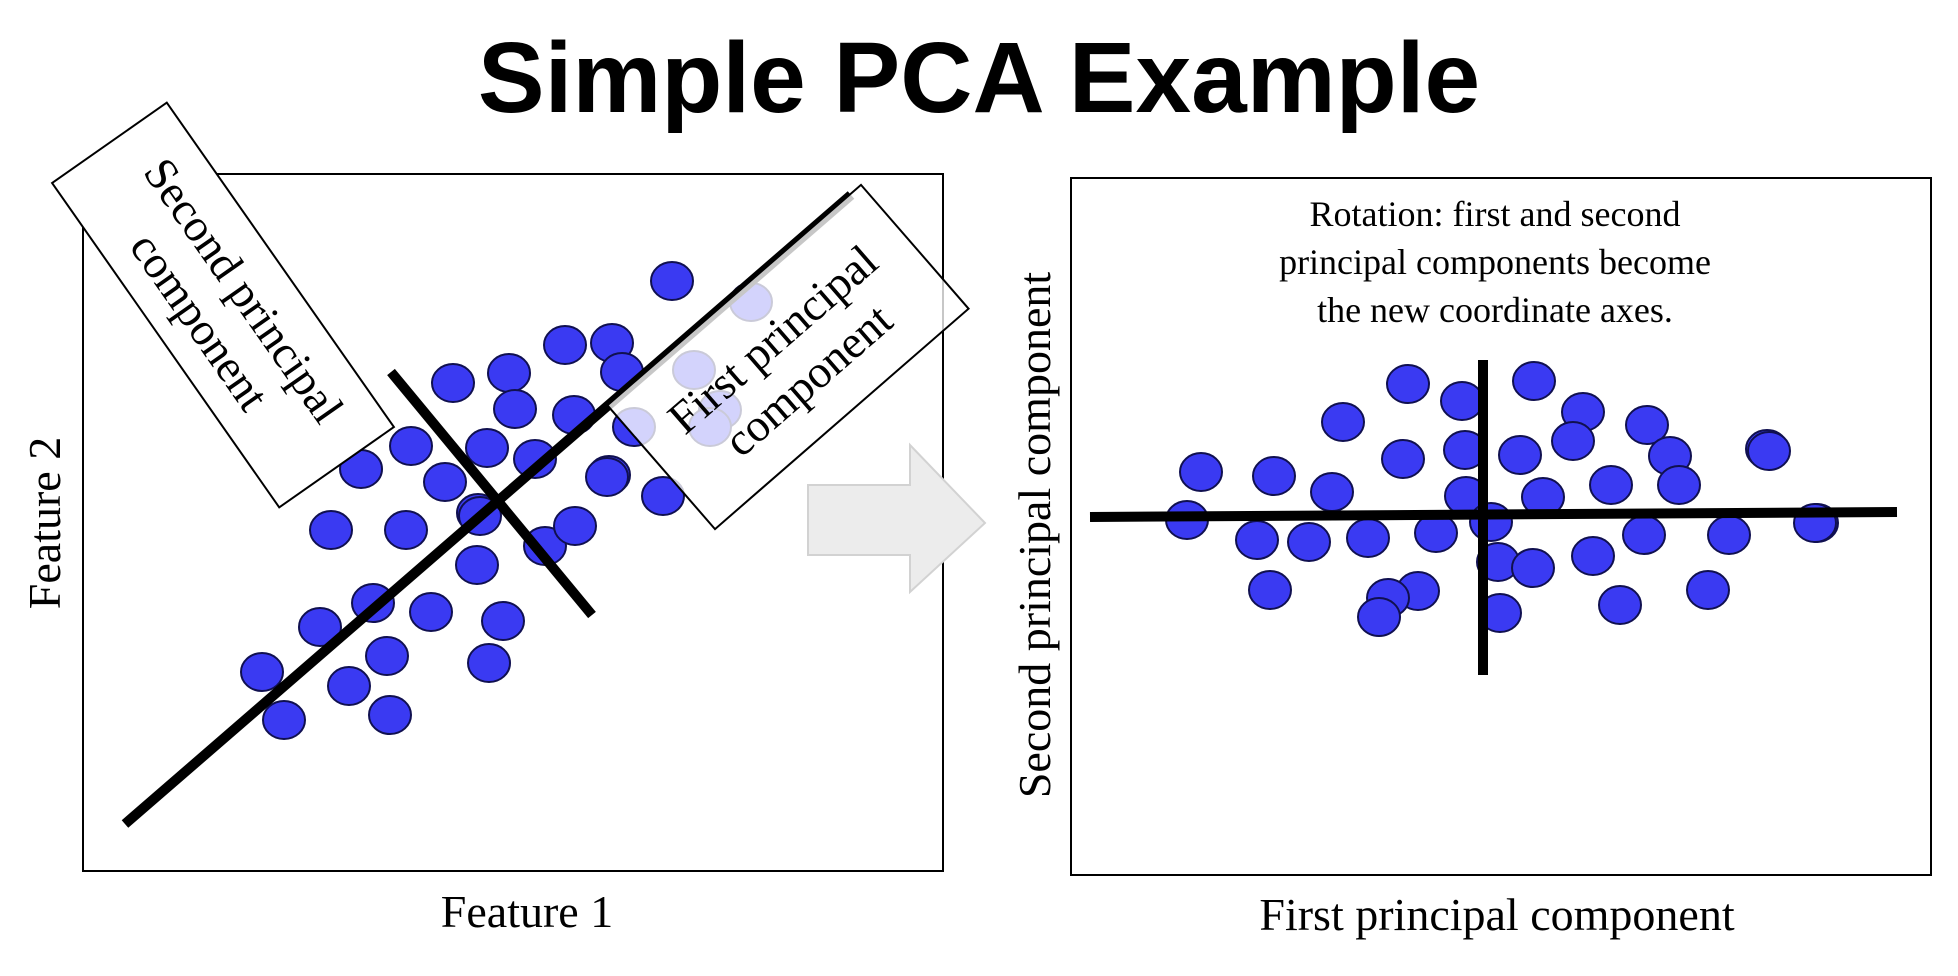  I want to click on right-xlabel: First principal component, so click(1496, 914).